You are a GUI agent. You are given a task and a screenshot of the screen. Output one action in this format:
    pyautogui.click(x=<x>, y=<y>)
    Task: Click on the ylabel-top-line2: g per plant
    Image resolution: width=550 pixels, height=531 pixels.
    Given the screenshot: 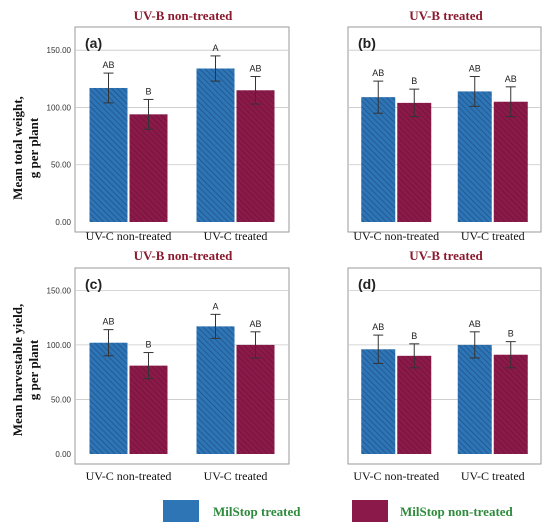 What is the action you would take?
    pyautogui.click(x=33, y=147)
    